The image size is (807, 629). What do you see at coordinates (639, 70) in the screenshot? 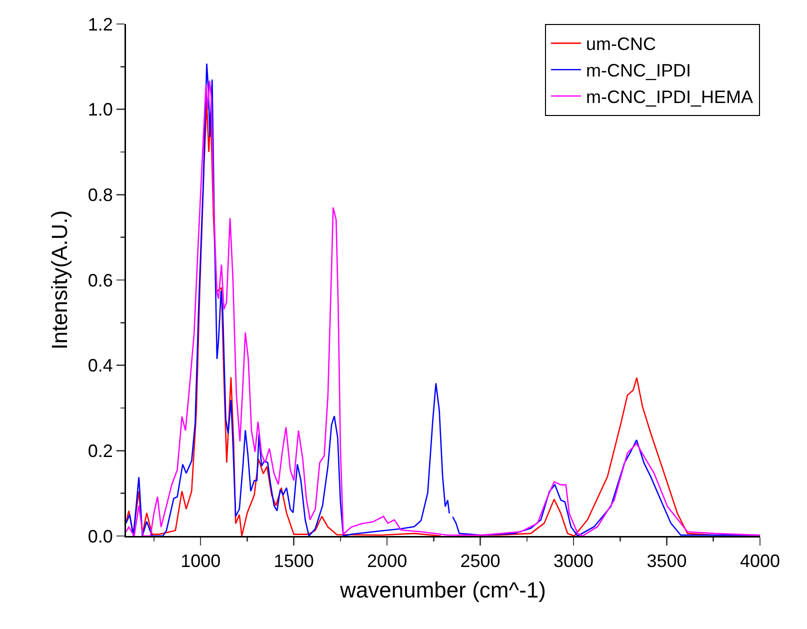
I see `legend-label: m-CNC_IPDI` at bounding box center [639, 70].